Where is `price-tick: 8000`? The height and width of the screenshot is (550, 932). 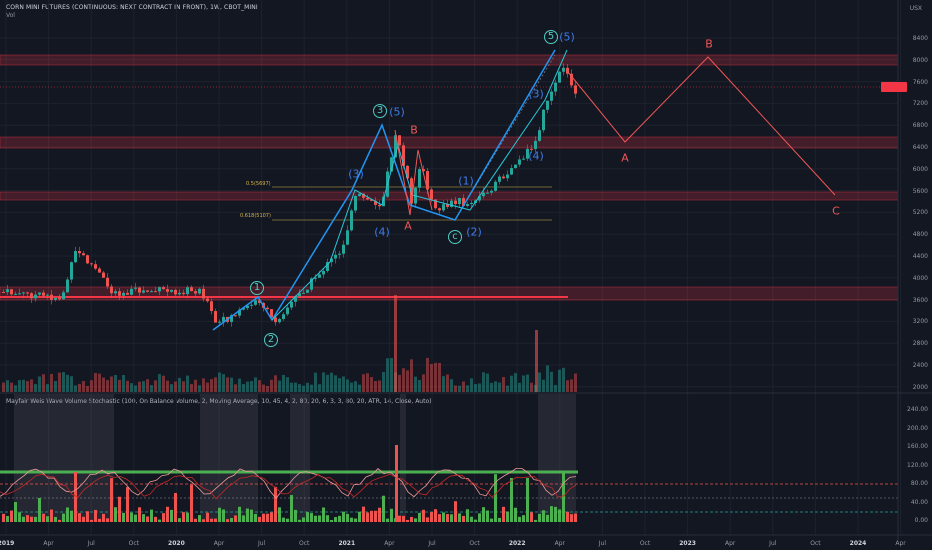
price-tick: 8000 is located at coordinates (920, 60).